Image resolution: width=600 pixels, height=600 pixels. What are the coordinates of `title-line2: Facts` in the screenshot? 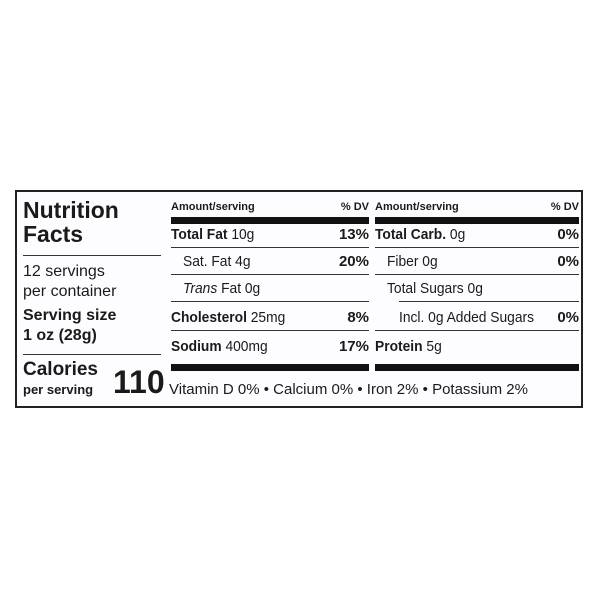 It's located at (53, 234).